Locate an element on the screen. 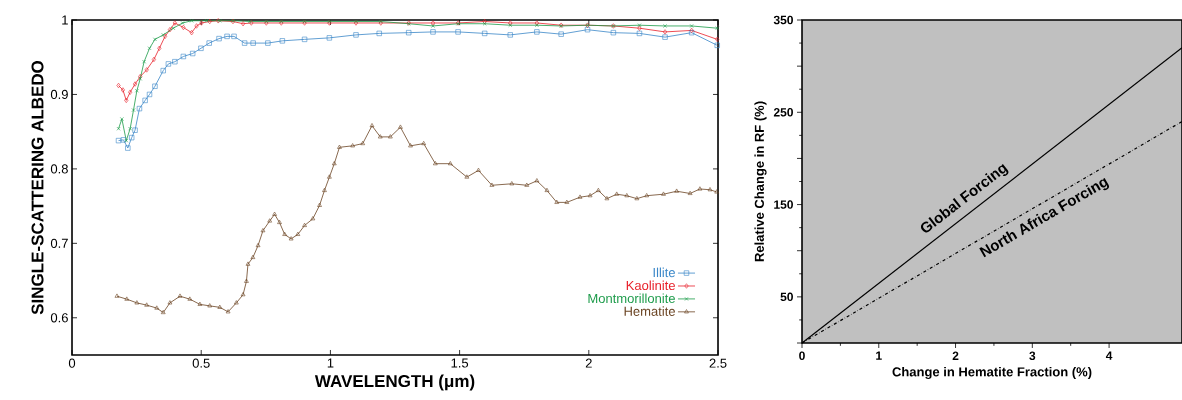 Image resolution: width=1182 pixels, height=400 pixels. y-axis-title: SINGLE-SCATTERING ALBEDO is located at coordinates (37, 187).